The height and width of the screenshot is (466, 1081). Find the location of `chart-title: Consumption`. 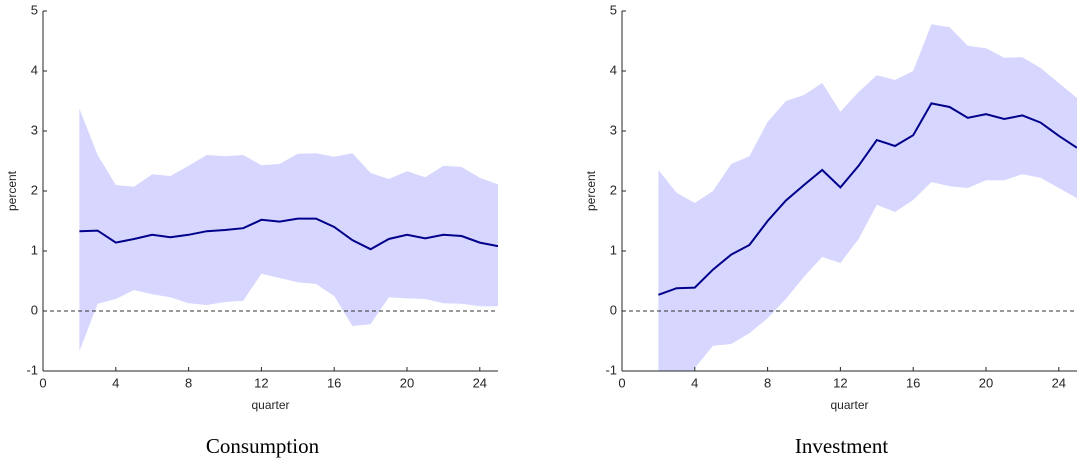

chart-title: Consumption is located at coordinates (263, 446).